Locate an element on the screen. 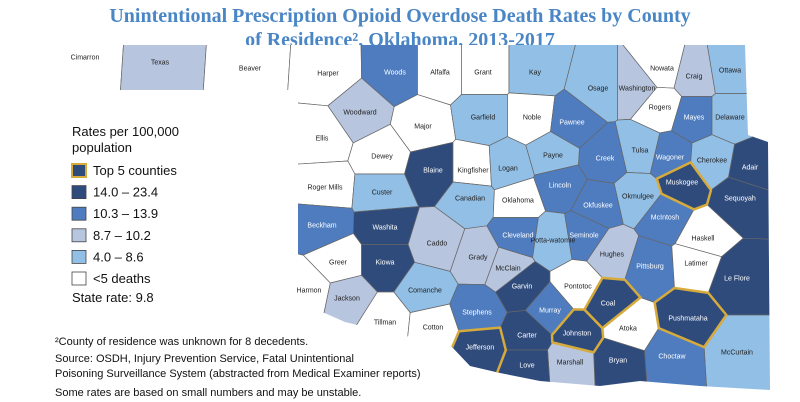 The image size is (800, 402). county-label: Kiowa is located at coordinates (384, 263).